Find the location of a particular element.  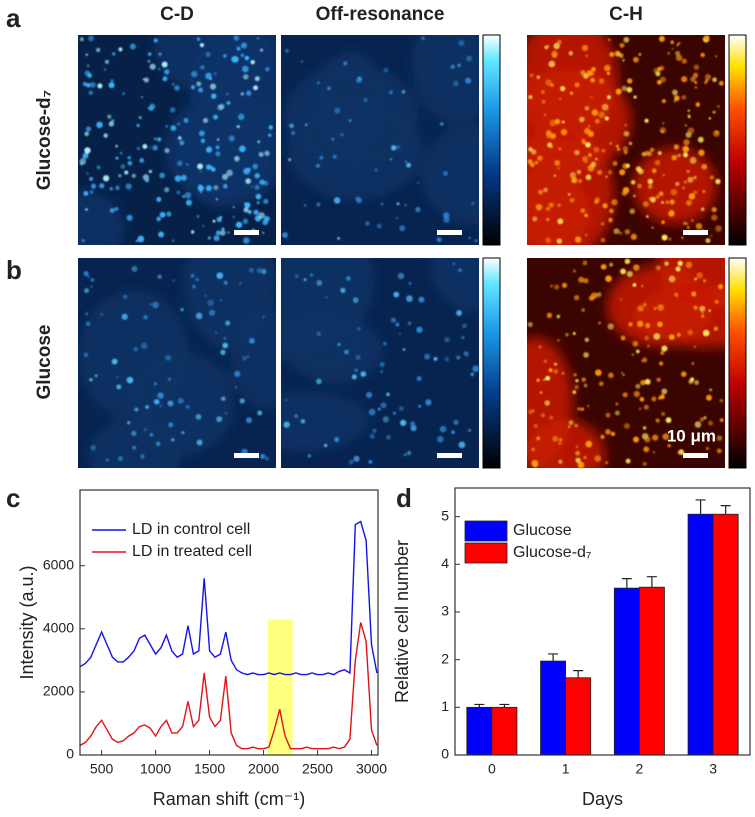

legend-label: LD in control cell is located at coordinates (191, 529).